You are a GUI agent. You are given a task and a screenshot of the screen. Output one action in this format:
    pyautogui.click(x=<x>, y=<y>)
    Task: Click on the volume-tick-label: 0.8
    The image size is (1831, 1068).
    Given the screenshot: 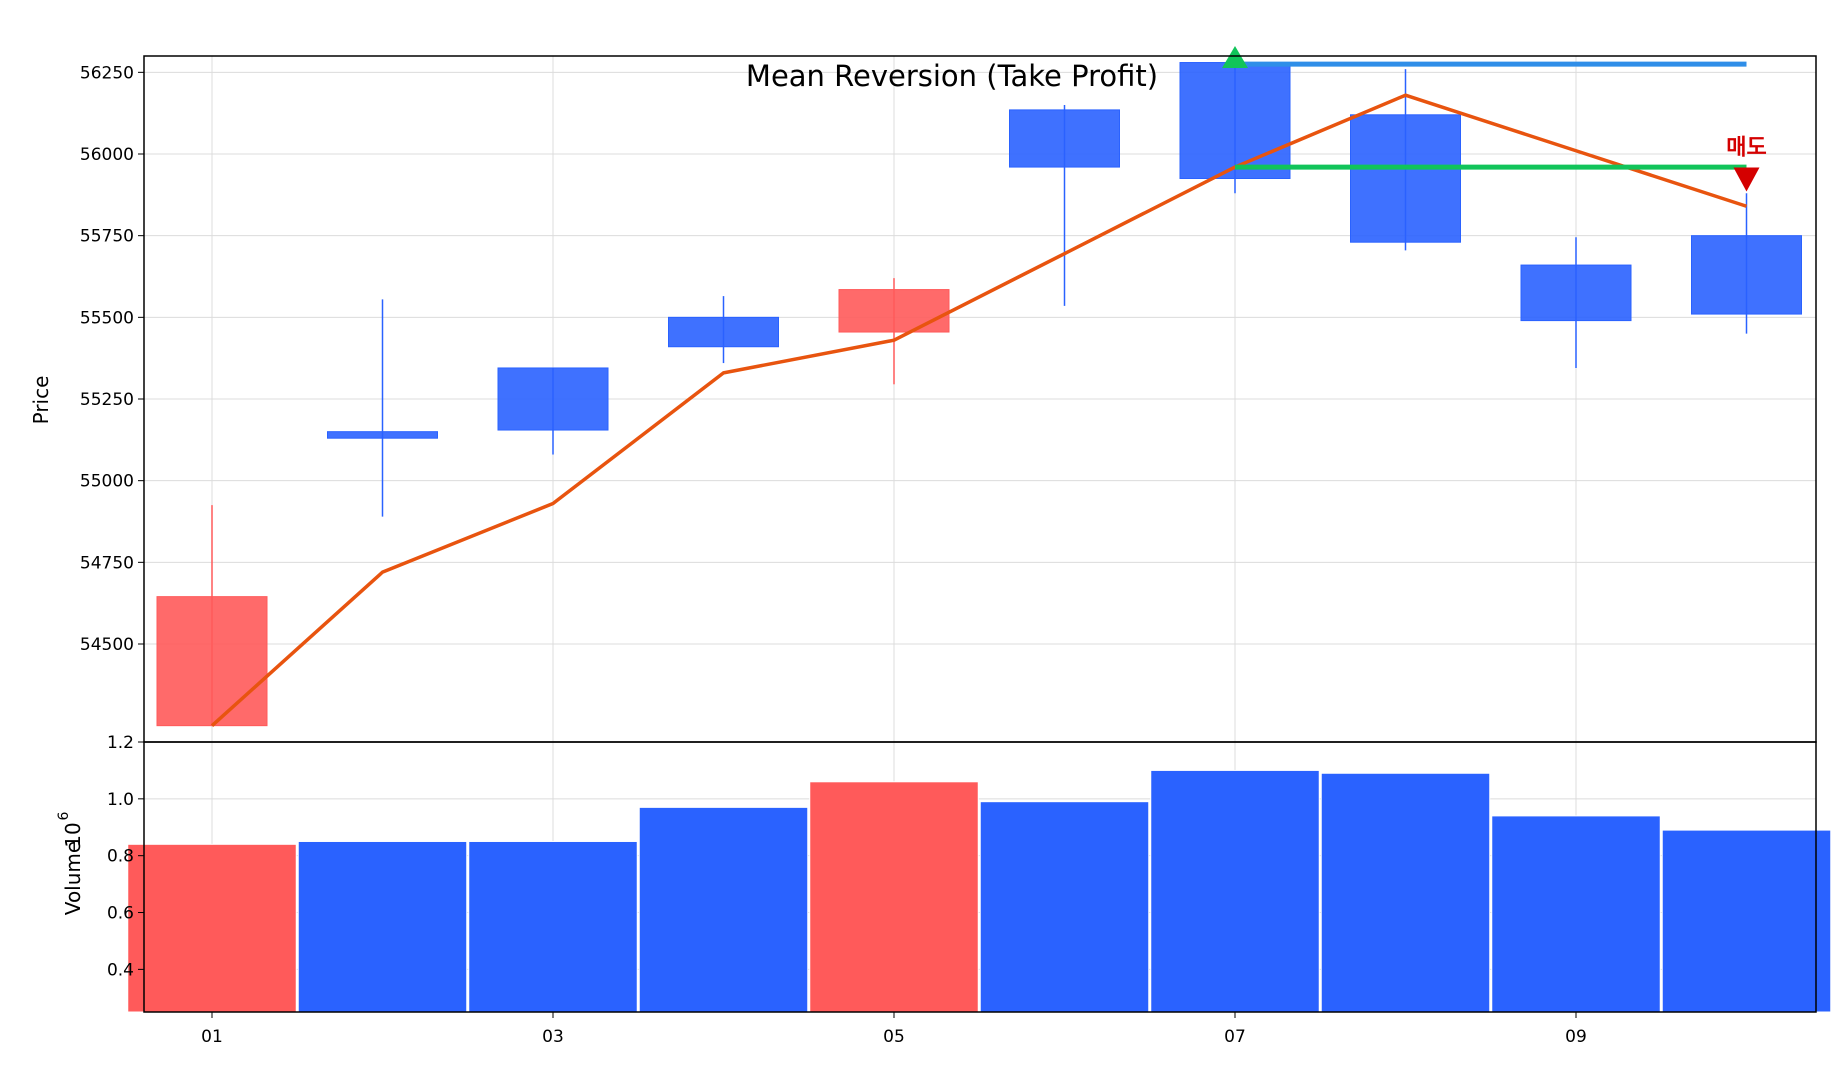 What is the action you would take?
    pyautogui.click(x=120, y=857)
    